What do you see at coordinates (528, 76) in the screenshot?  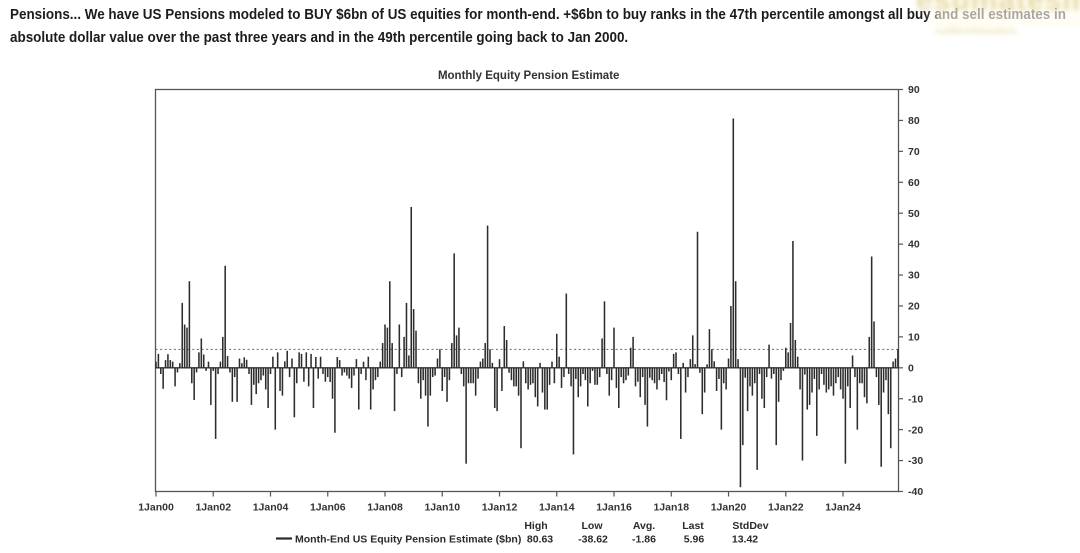 I see `svg-text:Monthly Equity Pension Estimat: Monthly Equity Pension Estimate` at bounding box center [528, 76].